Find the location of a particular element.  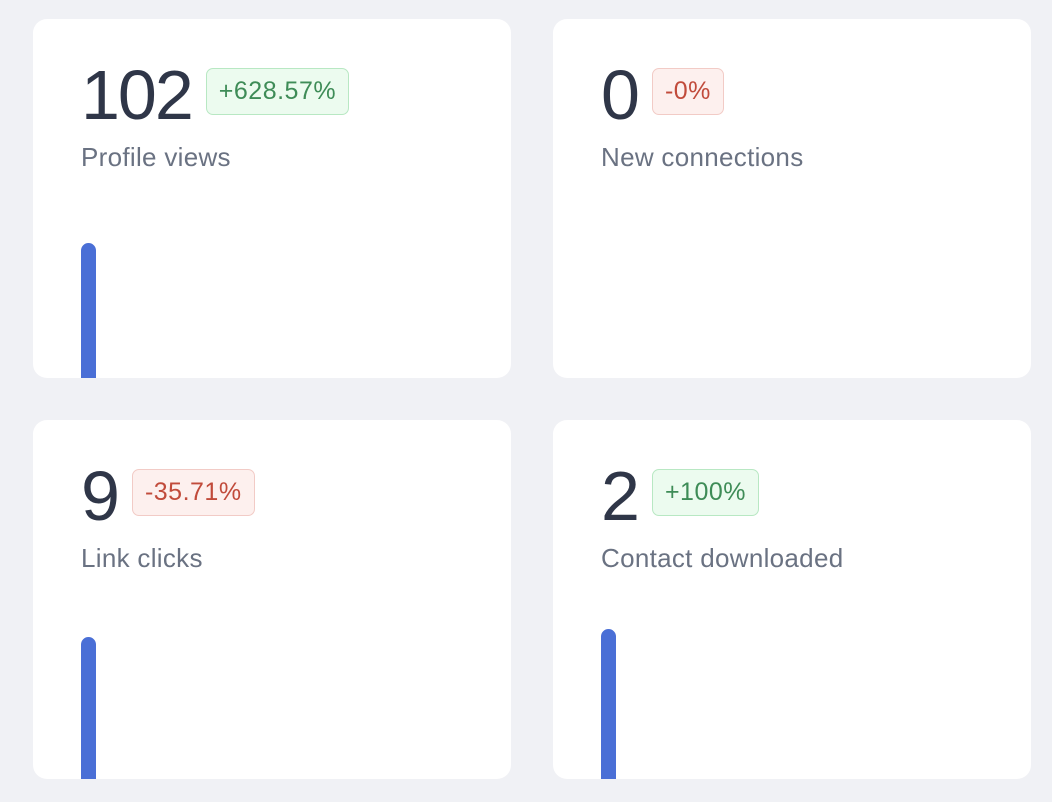

metric-header: 102 +628.57% is located at coordinates (215, 95).